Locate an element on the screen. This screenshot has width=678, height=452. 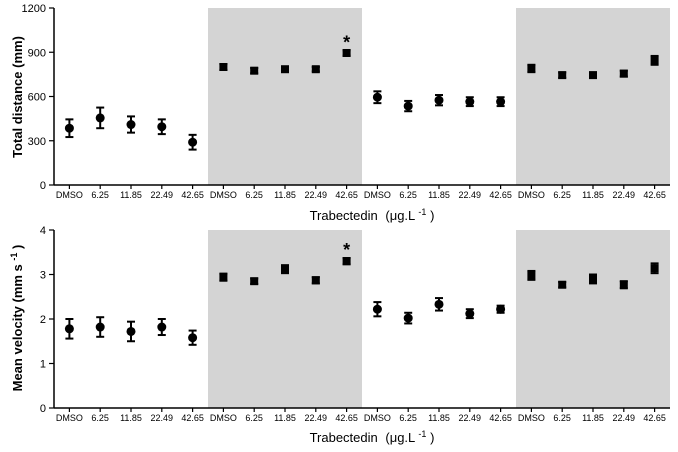
x-tick-label-bottom-13: 22.49 is located at coordinates (470, 418).